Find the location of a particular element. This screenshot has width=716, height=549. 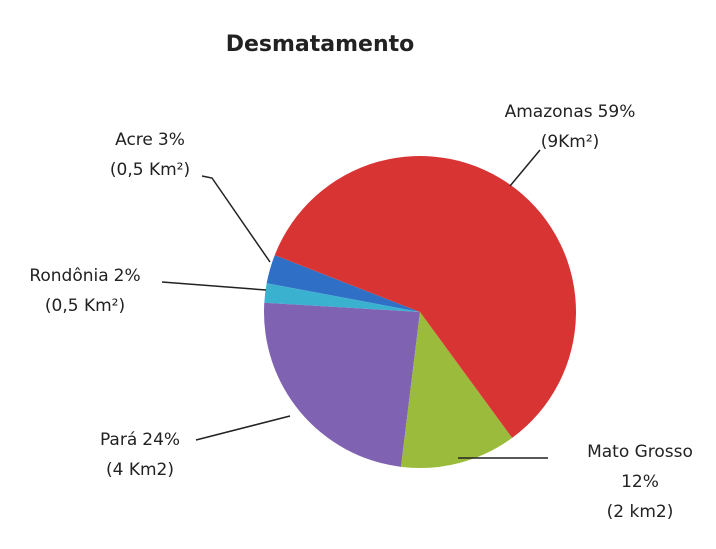

category-name: Amazonas is located at coordinates (549, 112).